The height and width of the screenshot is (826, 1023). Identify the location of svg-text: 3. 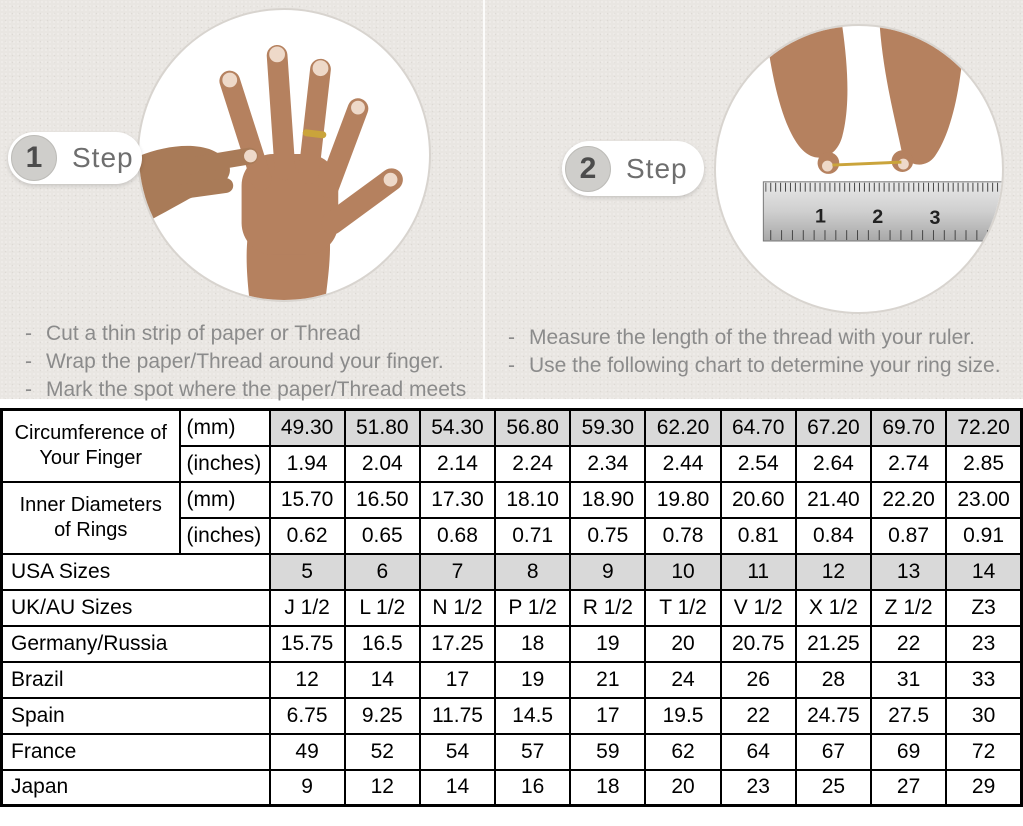
(934, 218).